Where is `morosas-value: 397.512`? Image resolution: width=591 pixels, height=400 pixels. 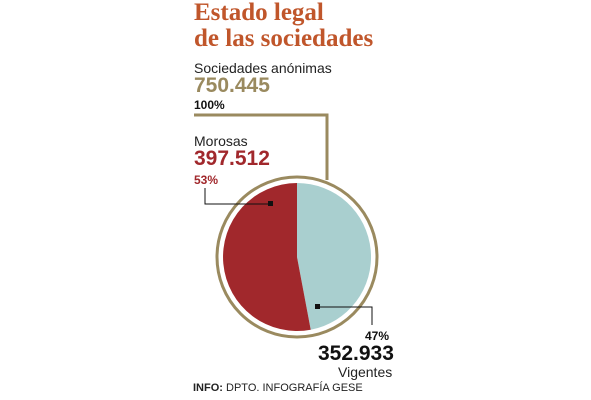 morosas-value: 397.512 is located at coordinates (232, 158).